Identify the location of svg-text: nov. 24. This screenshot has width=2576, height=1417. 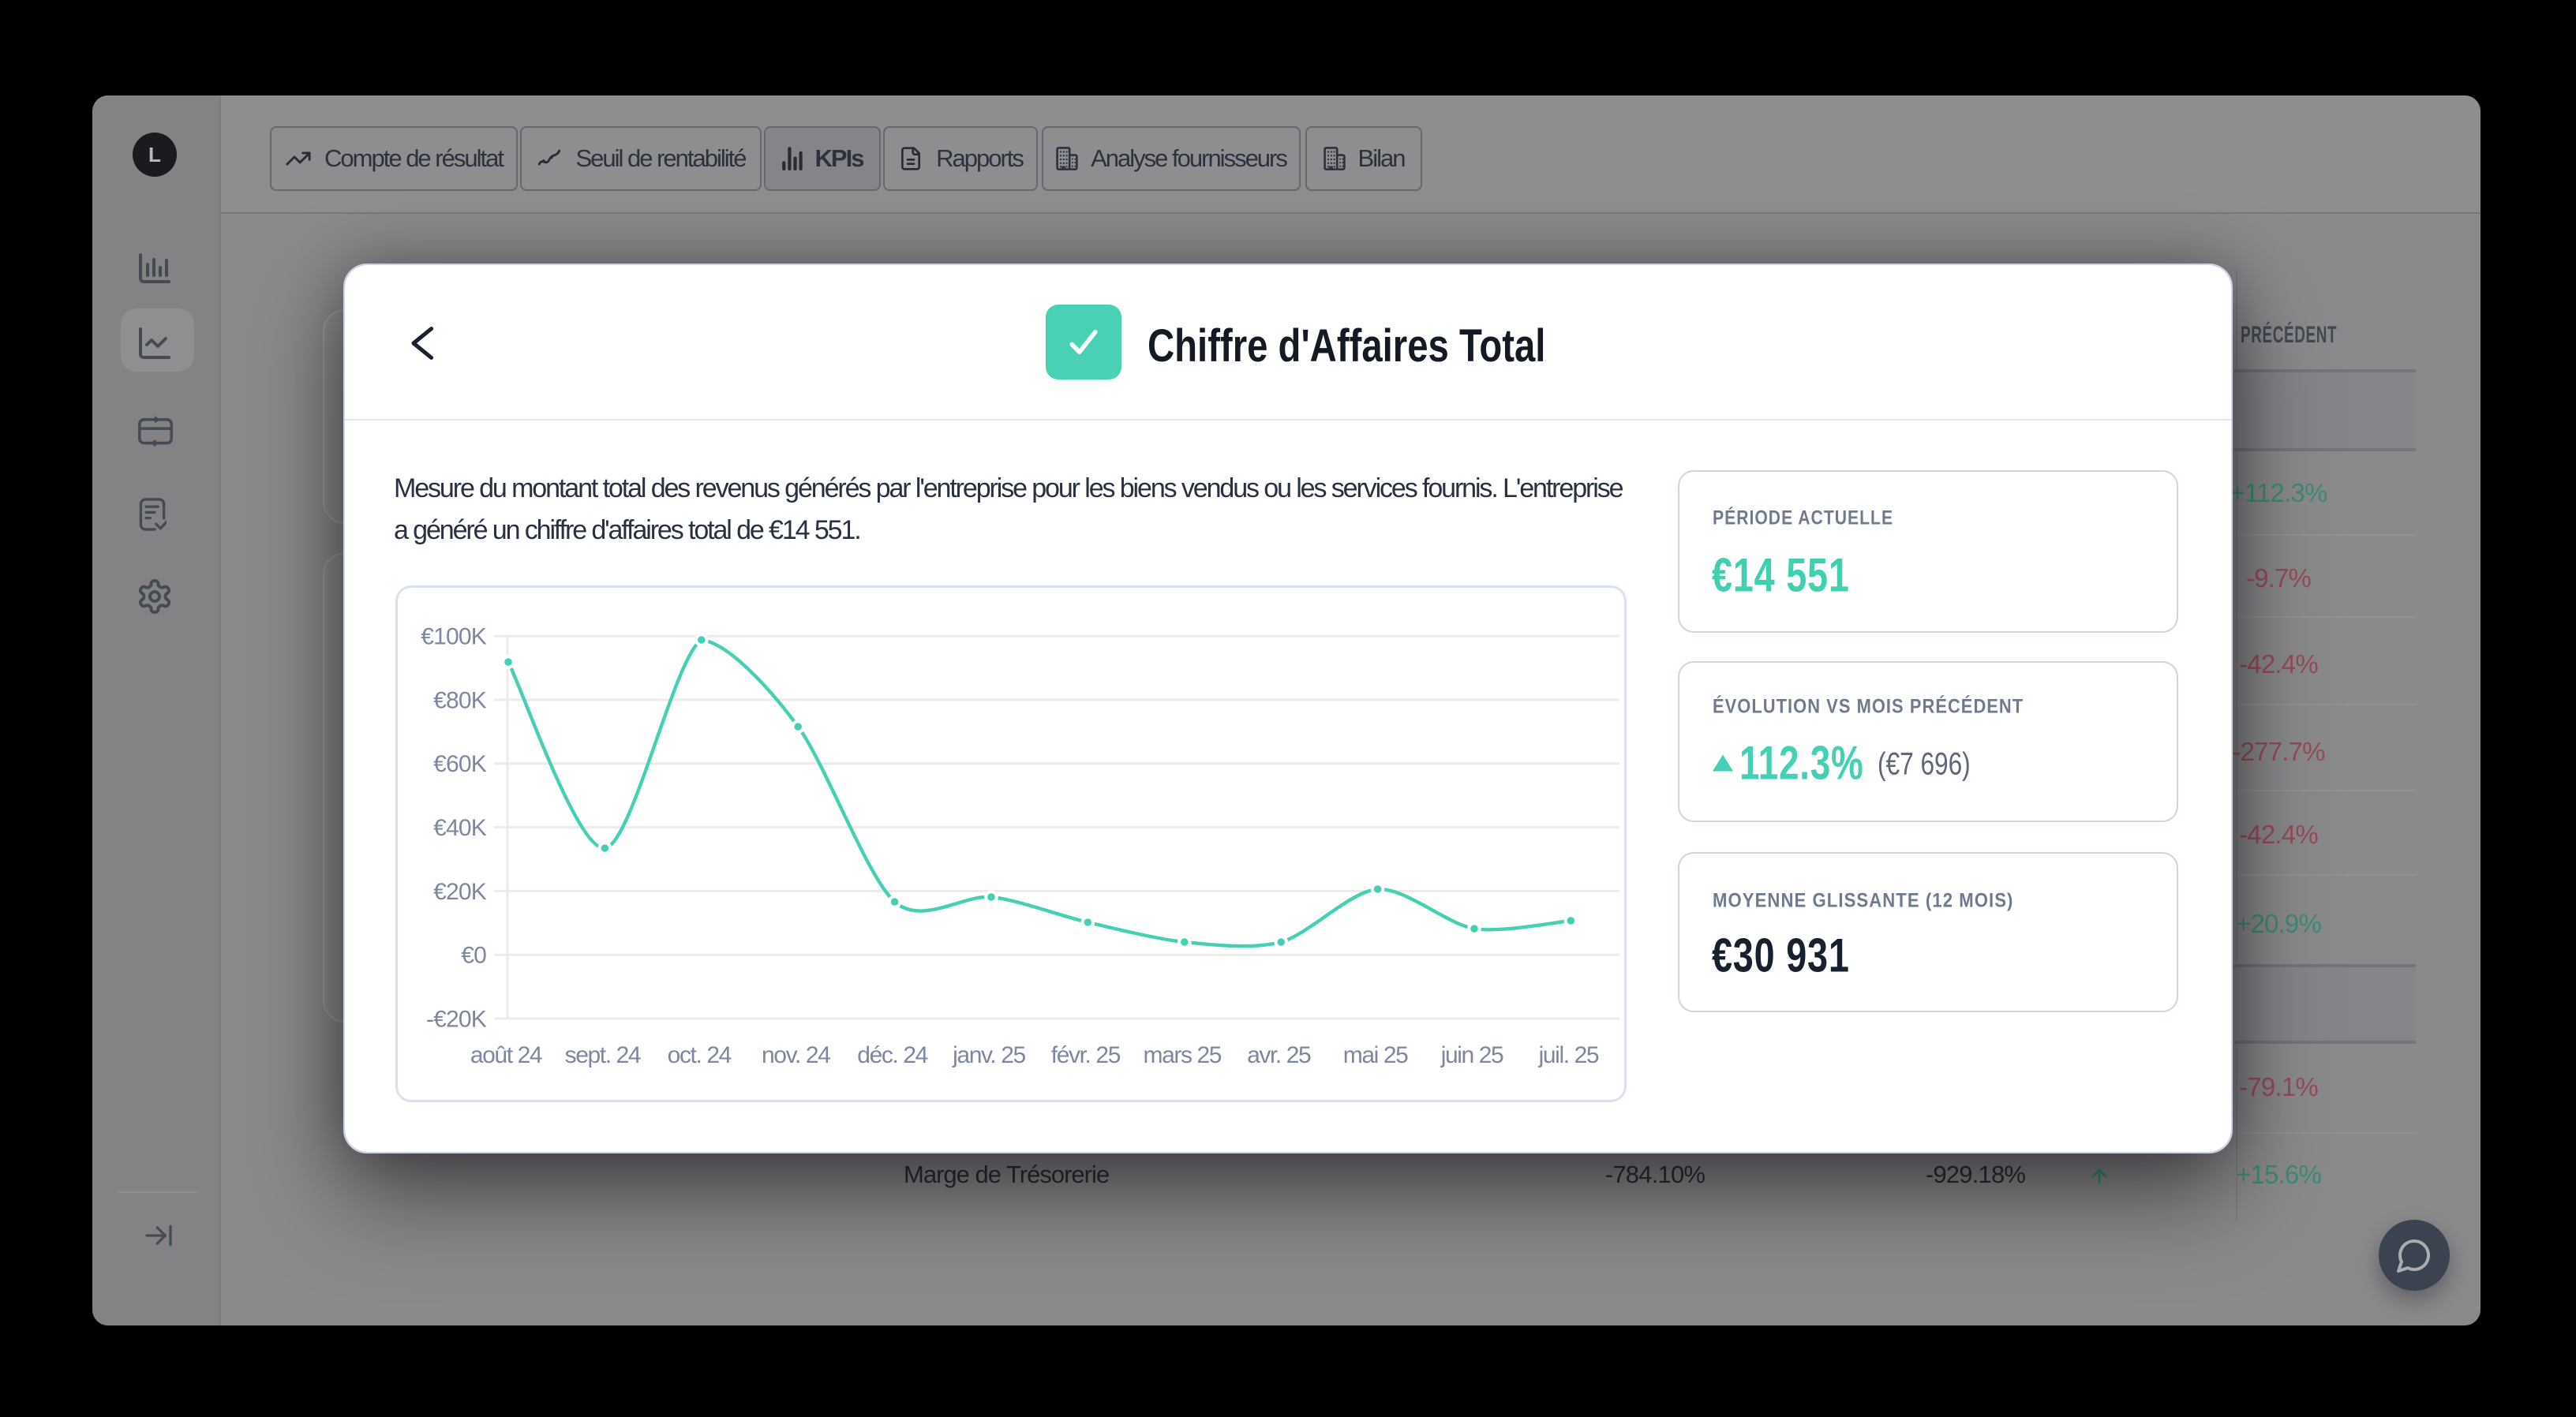
(796, 1055).